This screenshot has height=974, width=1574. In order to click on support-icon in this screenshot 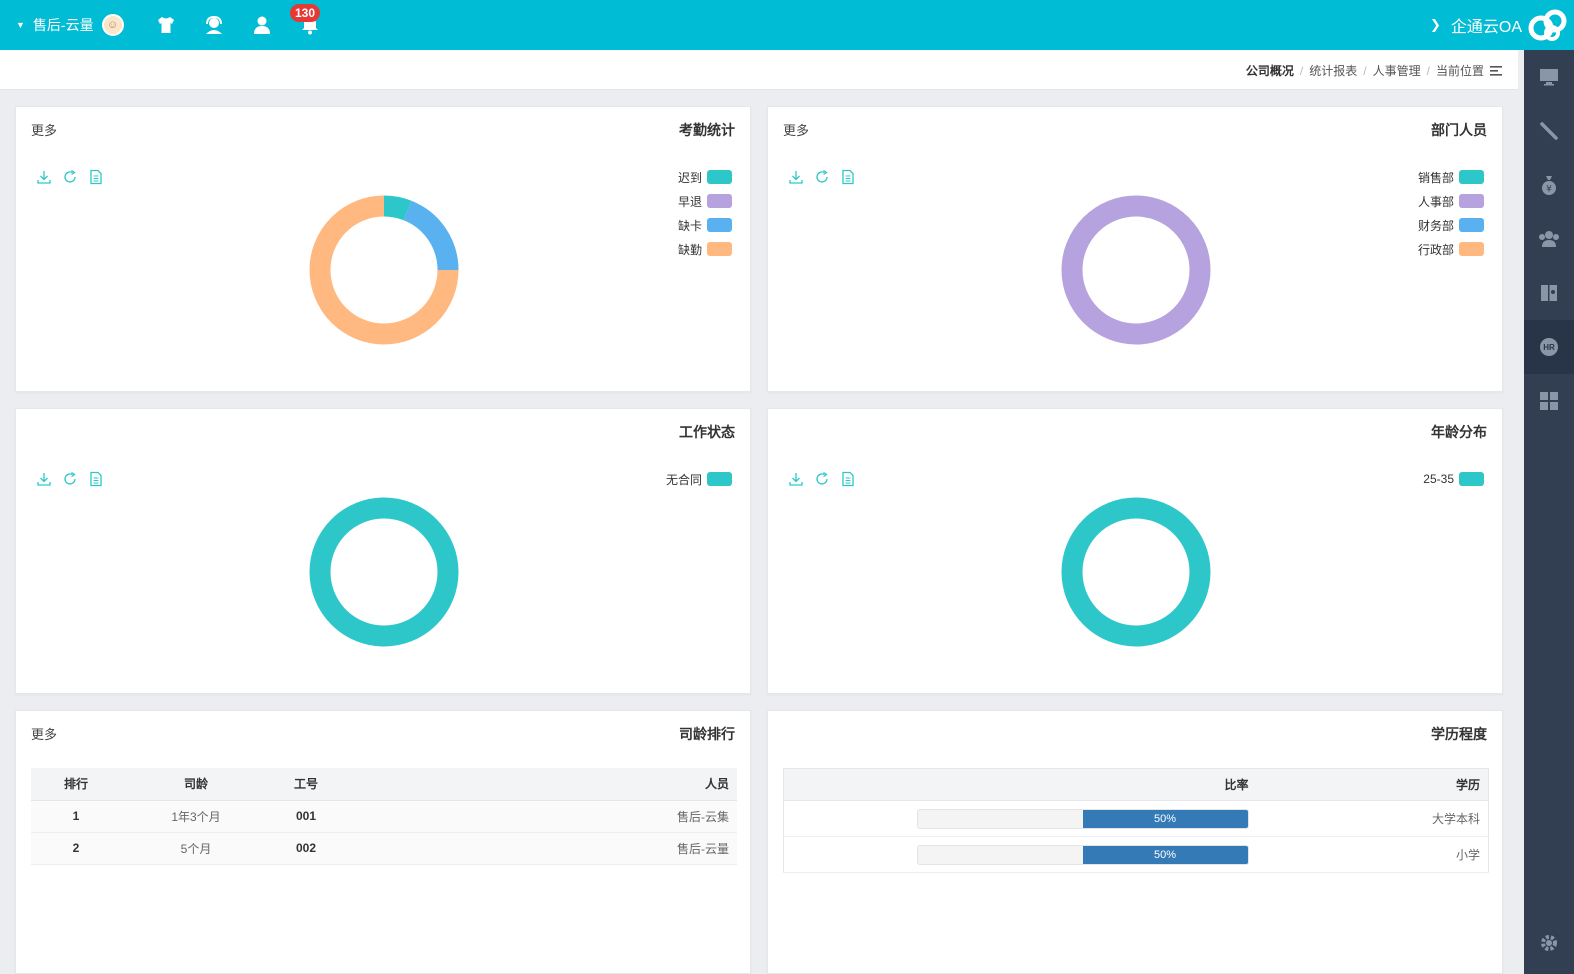, I will do `click(214, 25)`.